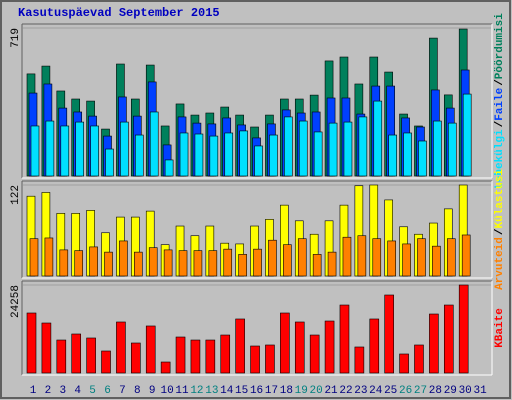 The height and width of the screenshot is (400, 512). Describe the element at coordinates (286, 391) in the screenshot. I see `x-tick-label: 18` at that location.